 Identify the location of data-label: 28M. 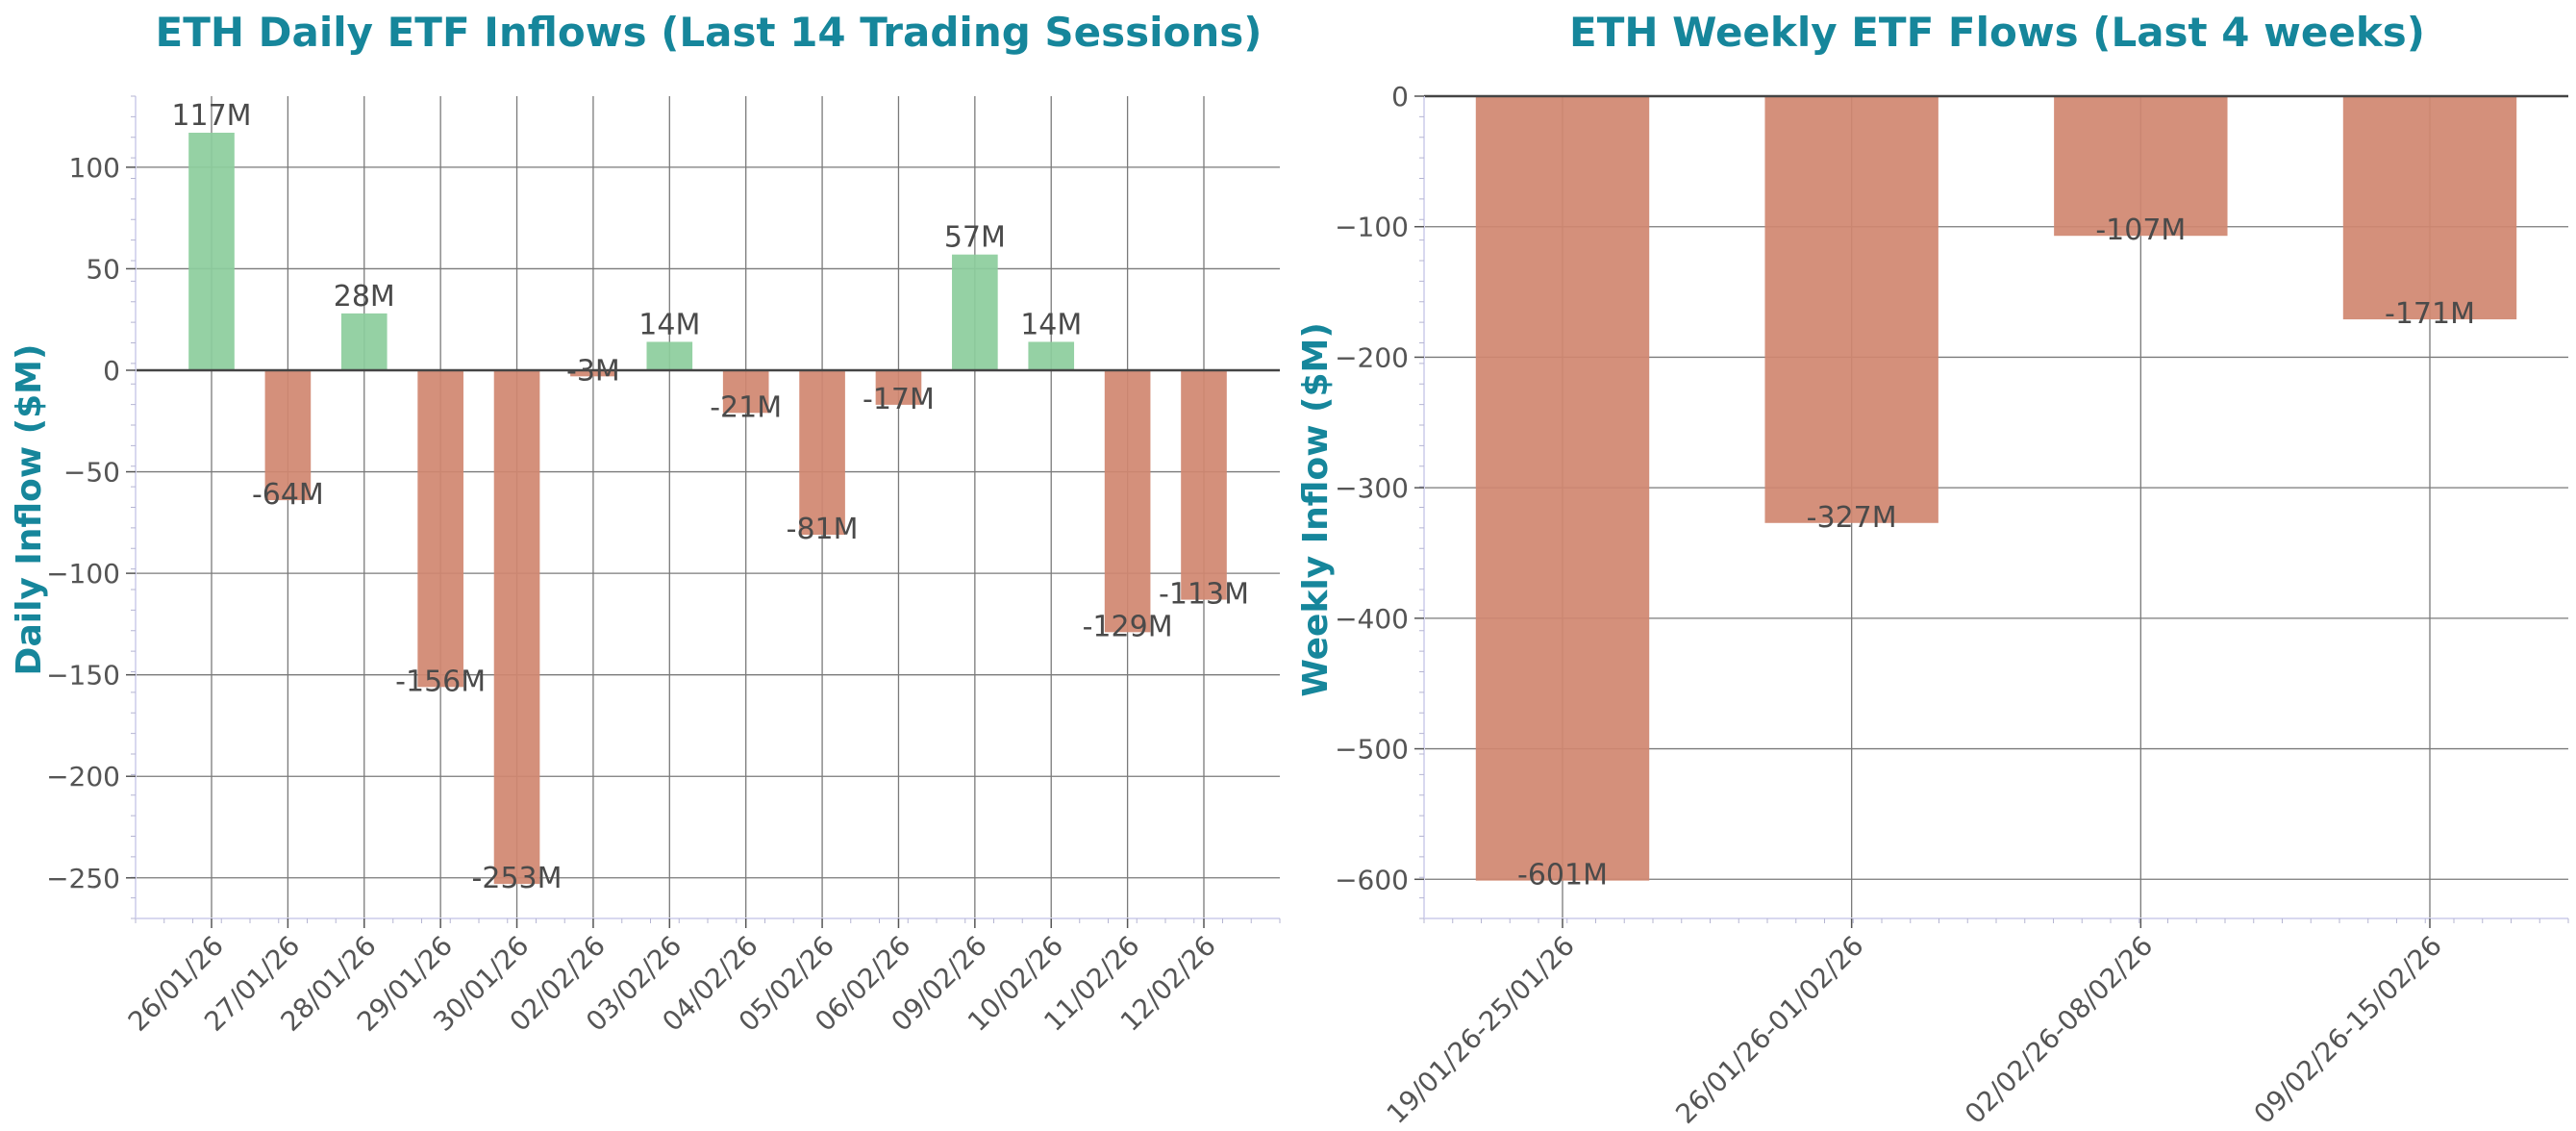
(364, 297).